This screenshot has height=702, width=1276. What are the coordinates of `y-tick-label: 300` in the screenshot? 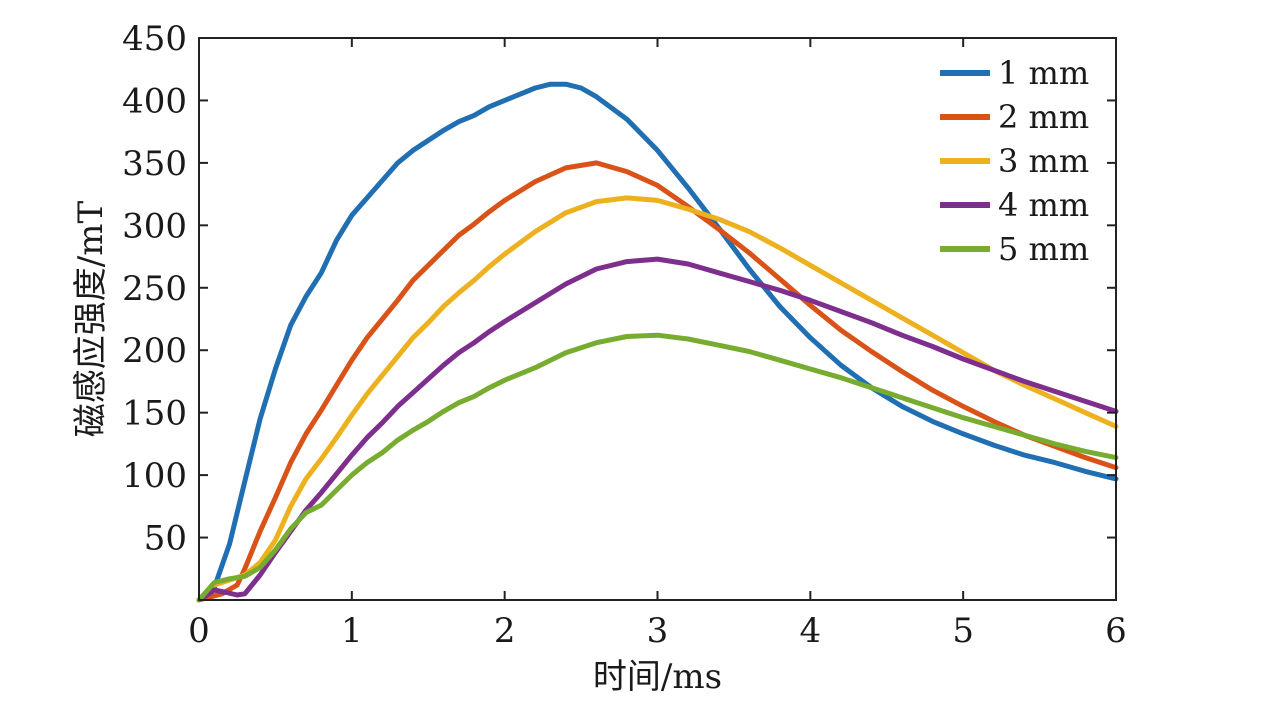 It's located at (154, 226).